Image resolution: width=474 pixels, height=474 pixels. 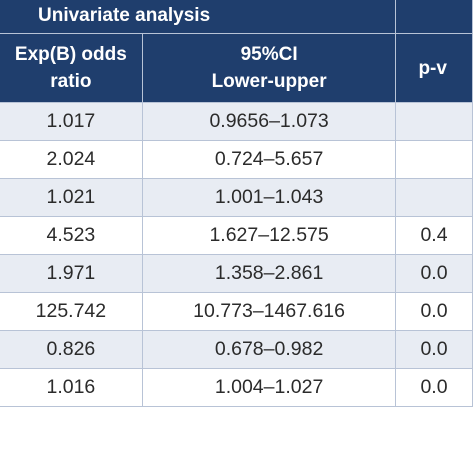 What do you see at coordinates (71, 121) in the screenshot?
I see `odds-ratio-cell: 1.017` at bounding box center [71, 121].